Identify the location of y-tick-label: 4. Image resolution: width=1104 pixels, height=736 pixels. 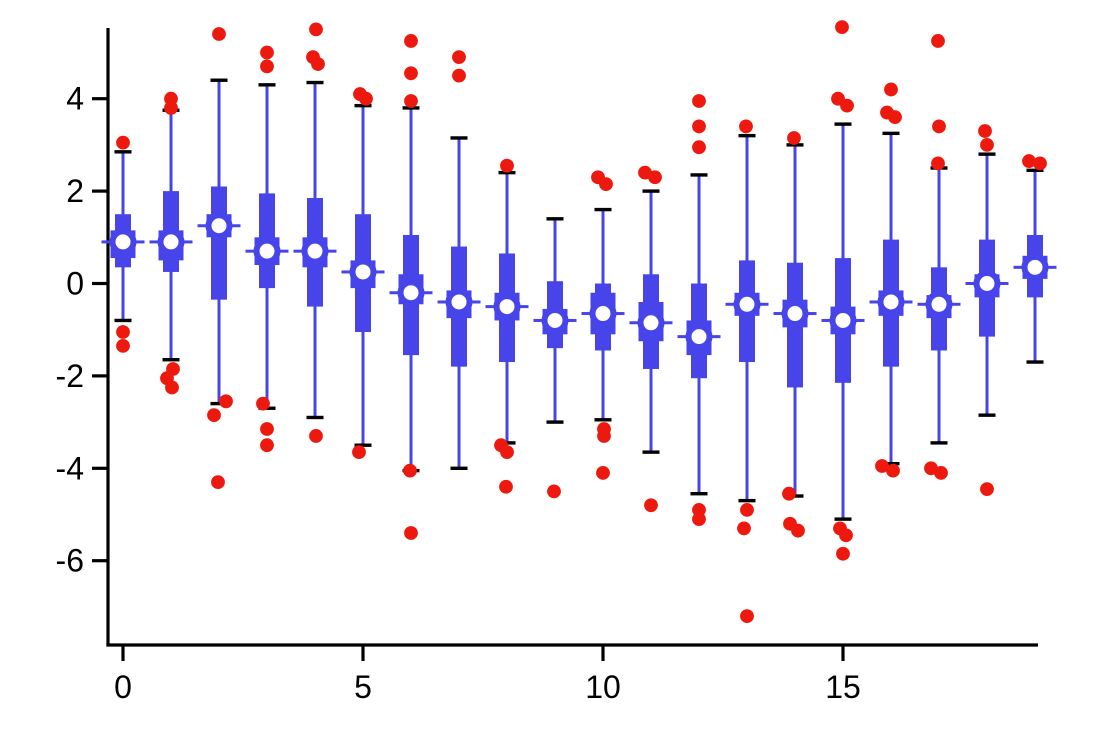
(75, 99).